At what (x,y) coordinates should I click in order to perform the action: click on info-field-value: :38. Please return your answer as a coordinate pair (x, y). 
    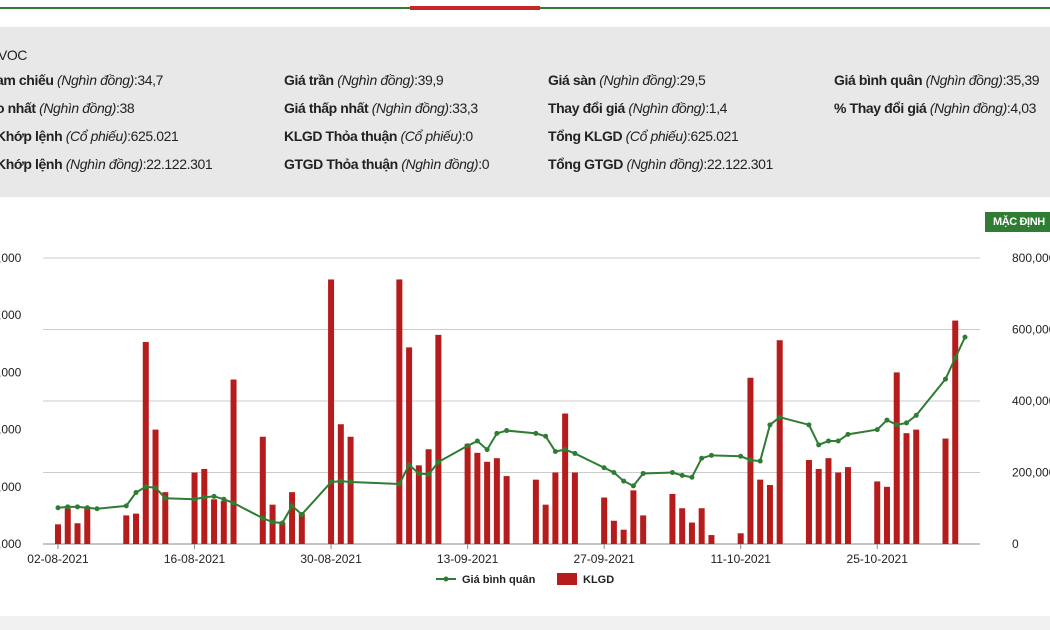
    Looking at the image, I should click on (125, 108).